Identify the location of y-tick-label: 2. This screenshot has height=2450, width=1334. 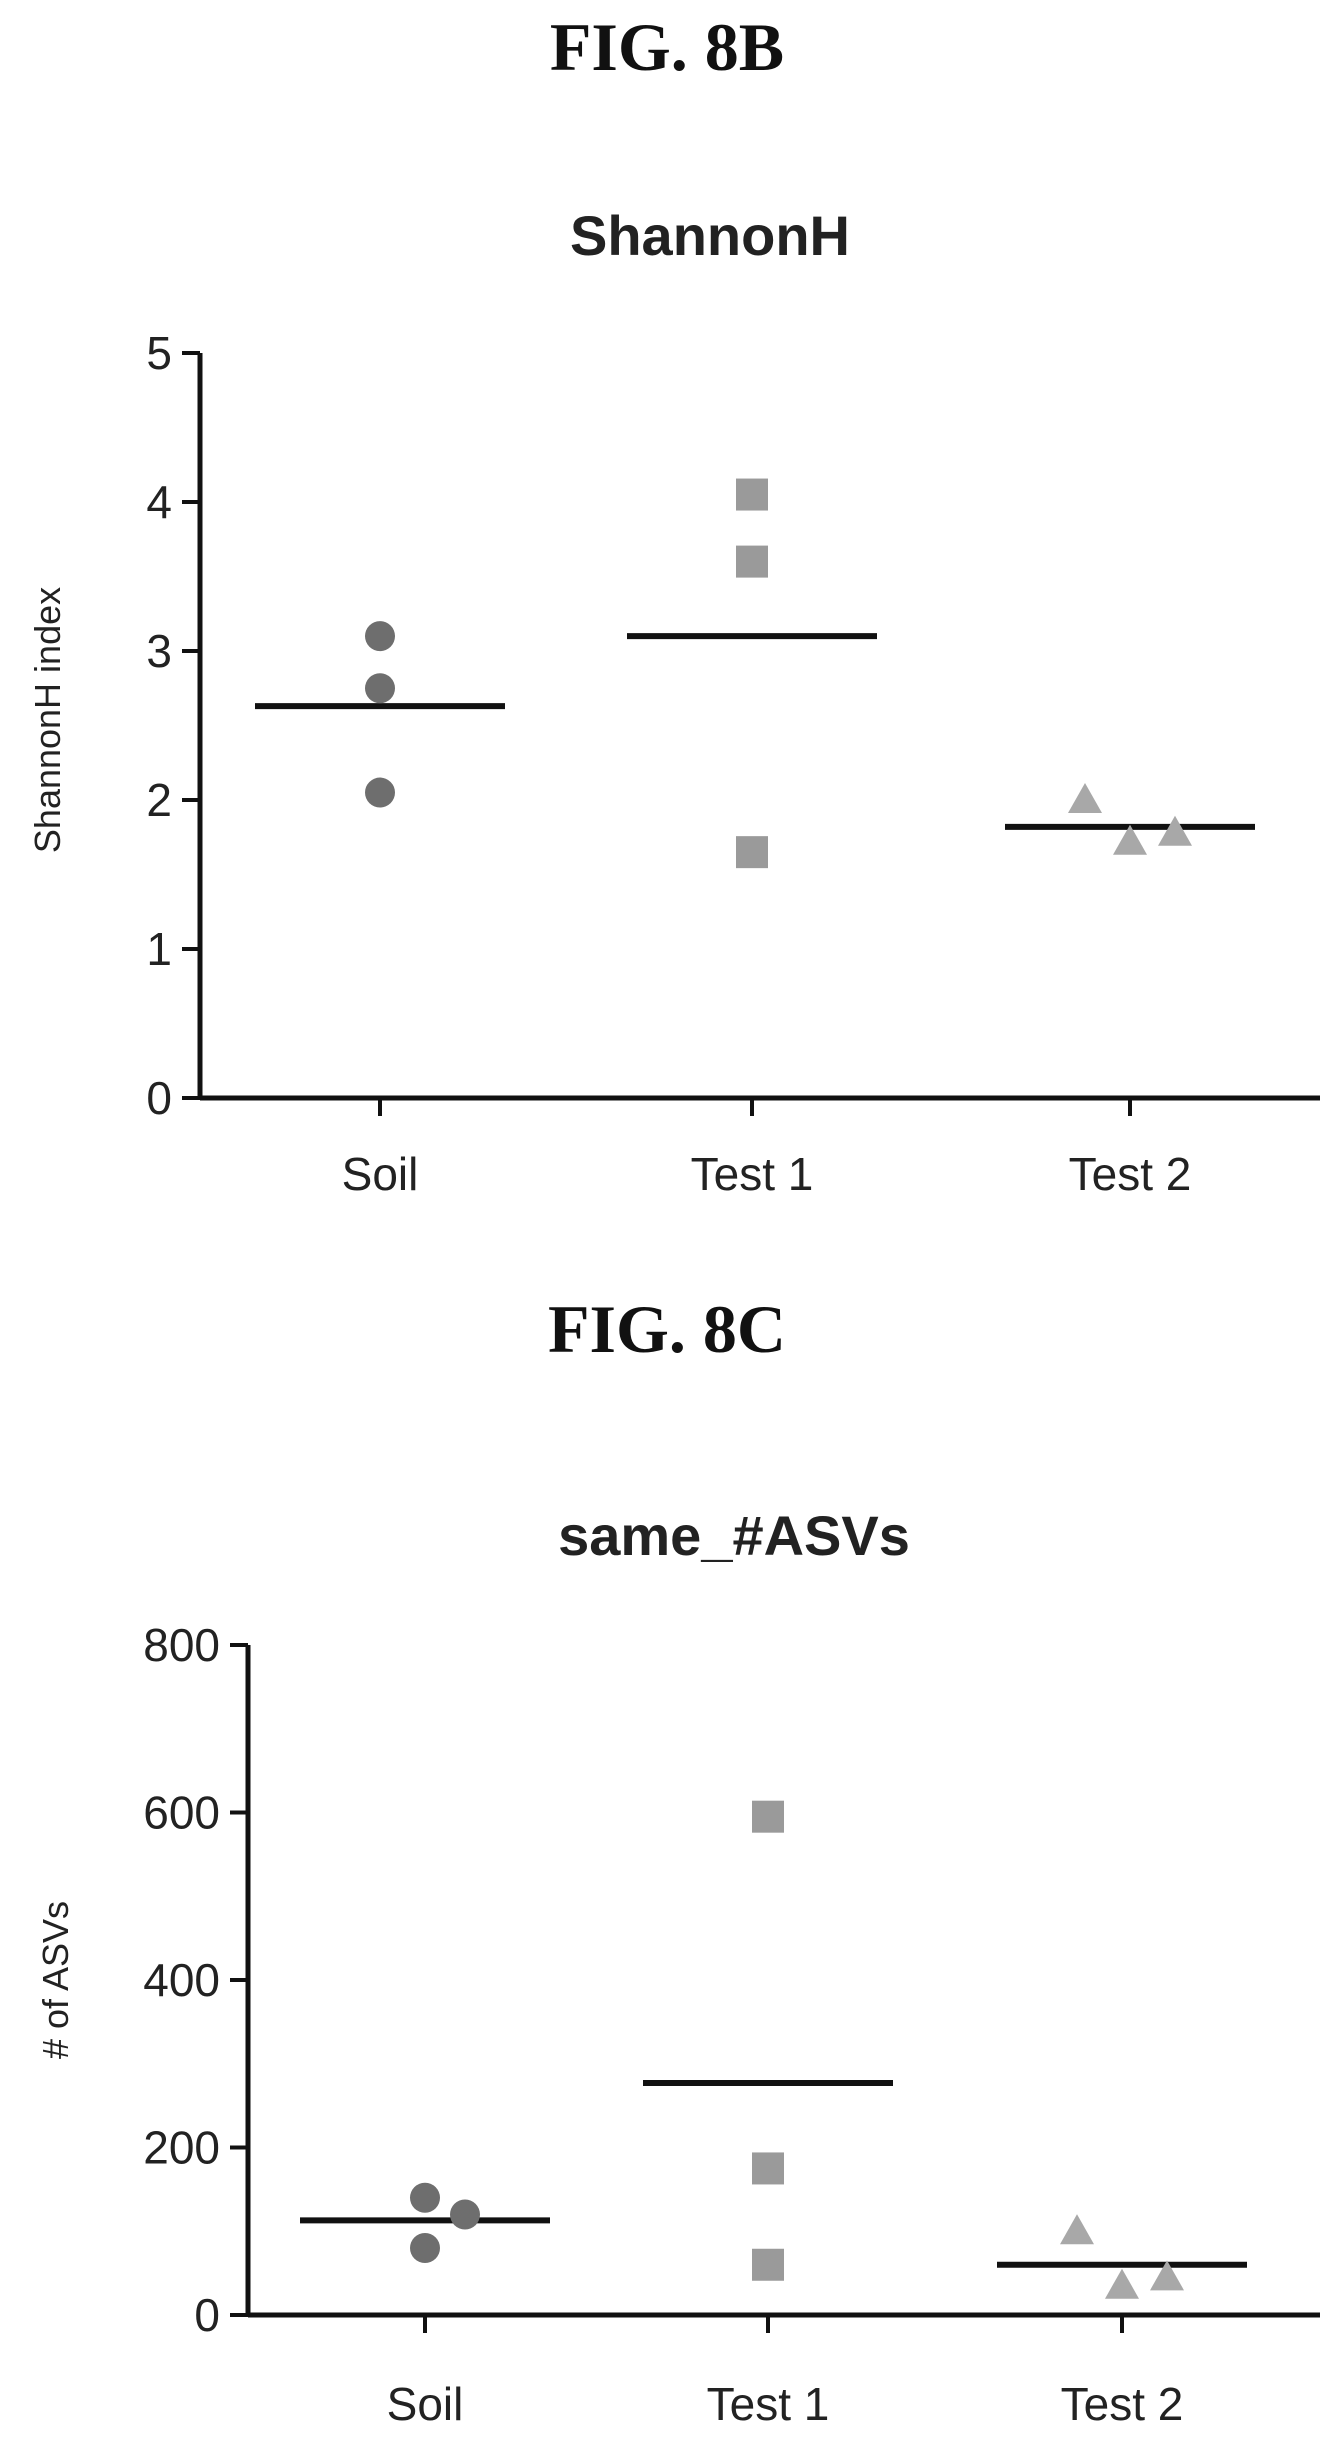
(159, 800).